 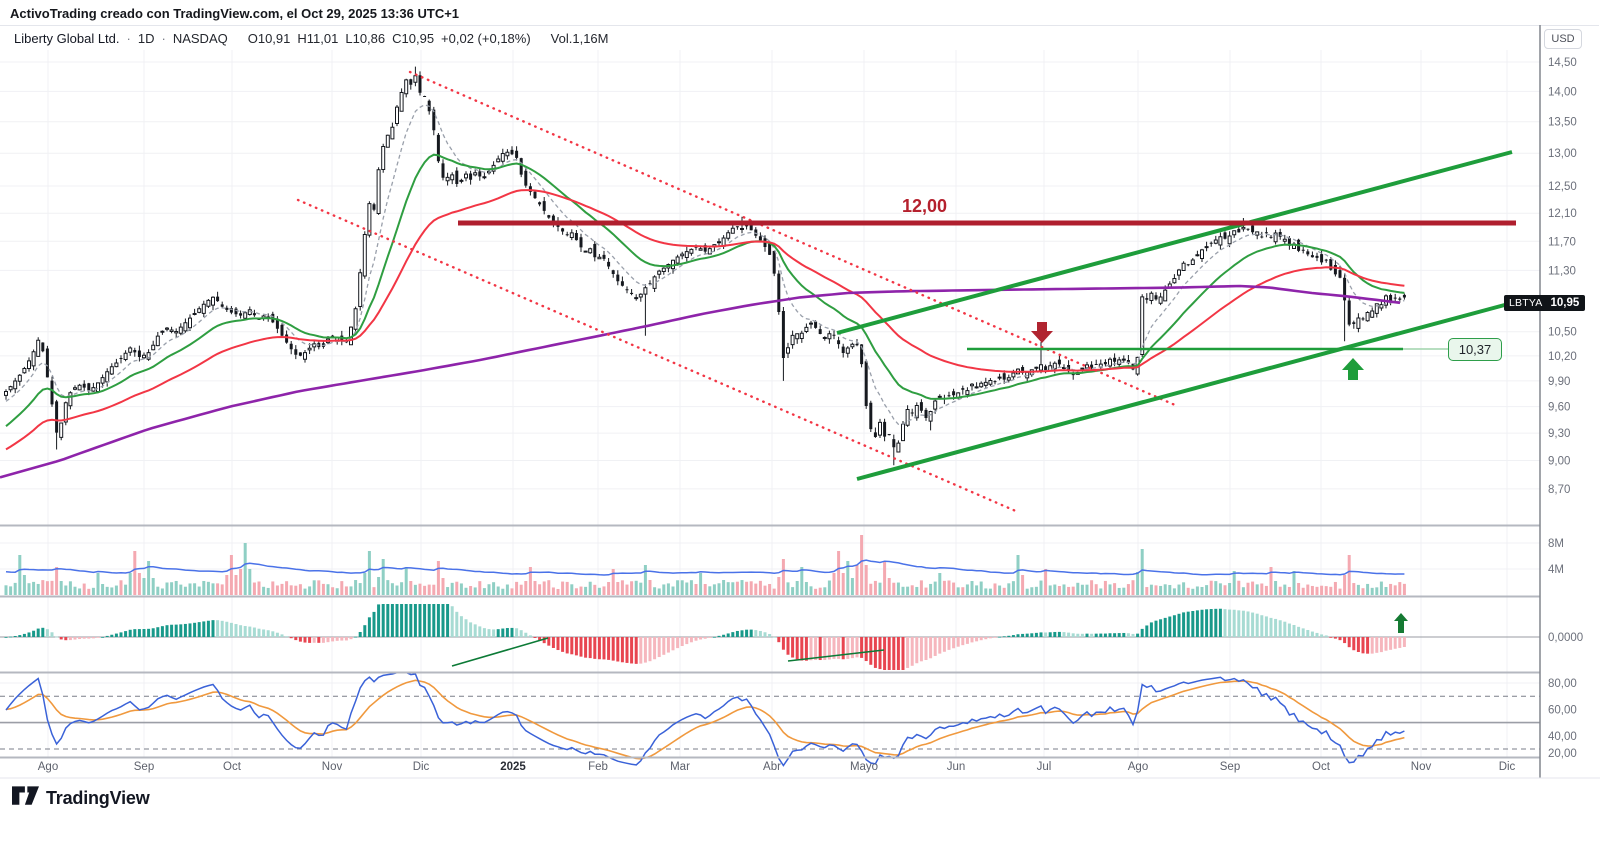 I want to click on axis-tick-label: Mayo, so click(x=864, y=767).